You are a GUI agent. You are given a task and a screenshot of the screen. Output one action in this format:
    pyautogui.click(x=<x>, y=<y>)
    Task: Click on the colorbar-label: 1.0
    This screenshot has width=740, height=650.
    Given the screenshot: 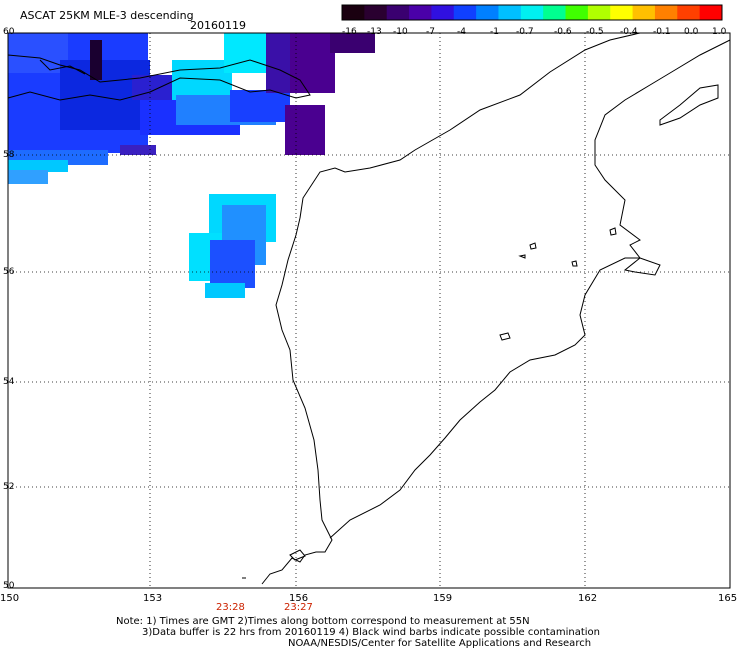 What is the action you would take?
    pyautogui.click(x=719, y=32)
    